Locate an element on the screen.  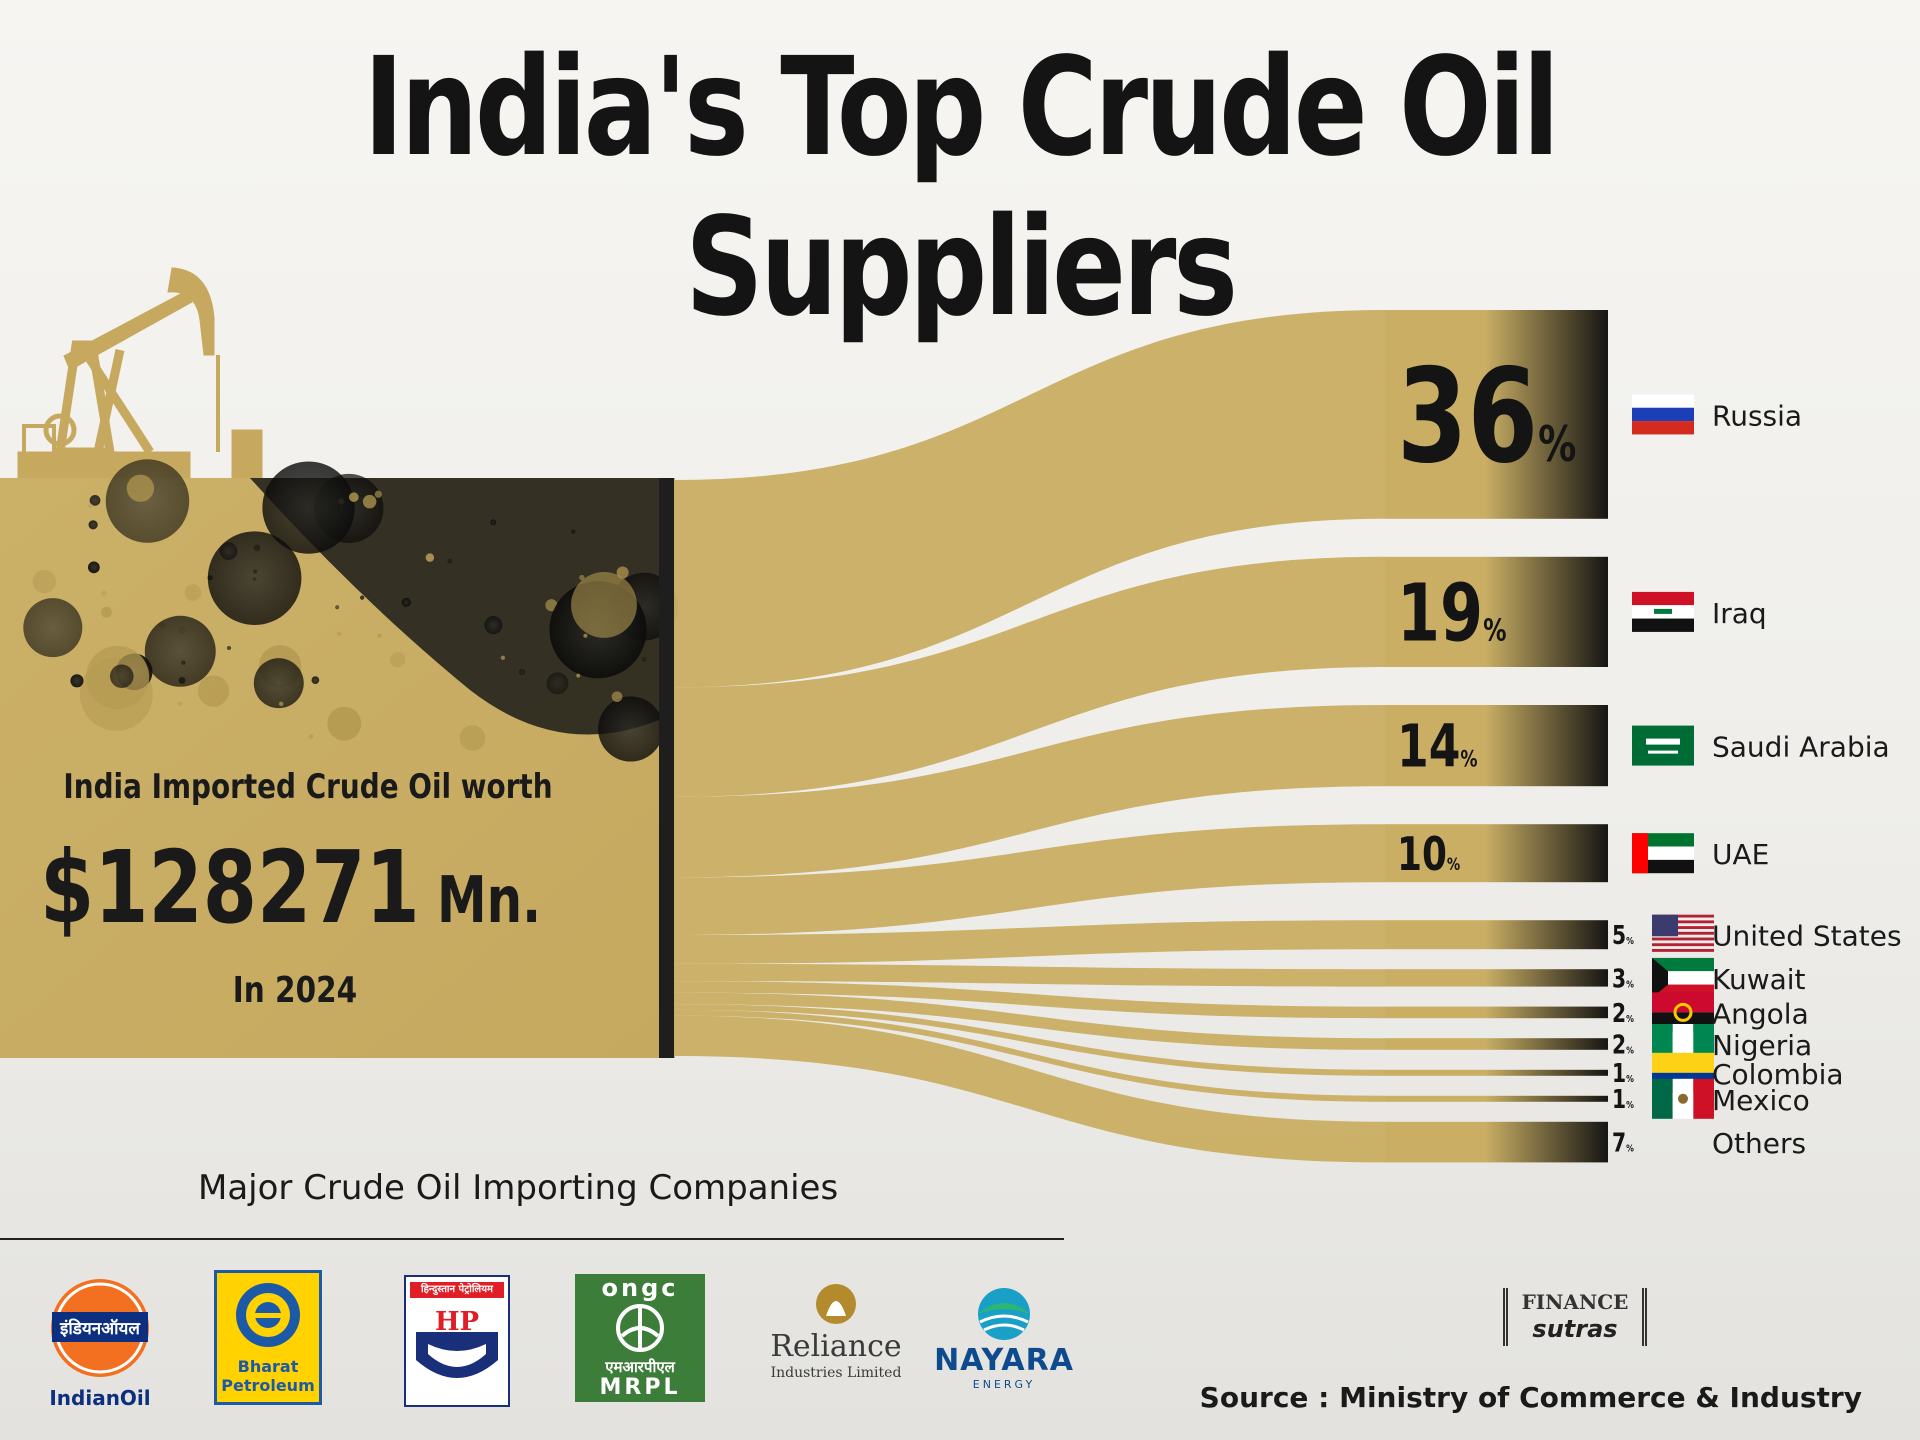
country-label: Angola is located at coordinates (1760, 1013).